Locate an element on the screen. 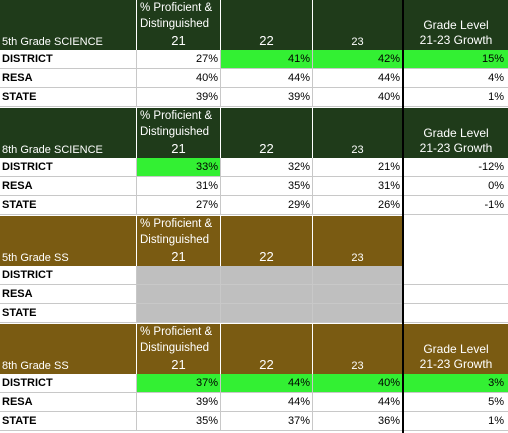  value-23: 36% is located at coordinates (388, 421).